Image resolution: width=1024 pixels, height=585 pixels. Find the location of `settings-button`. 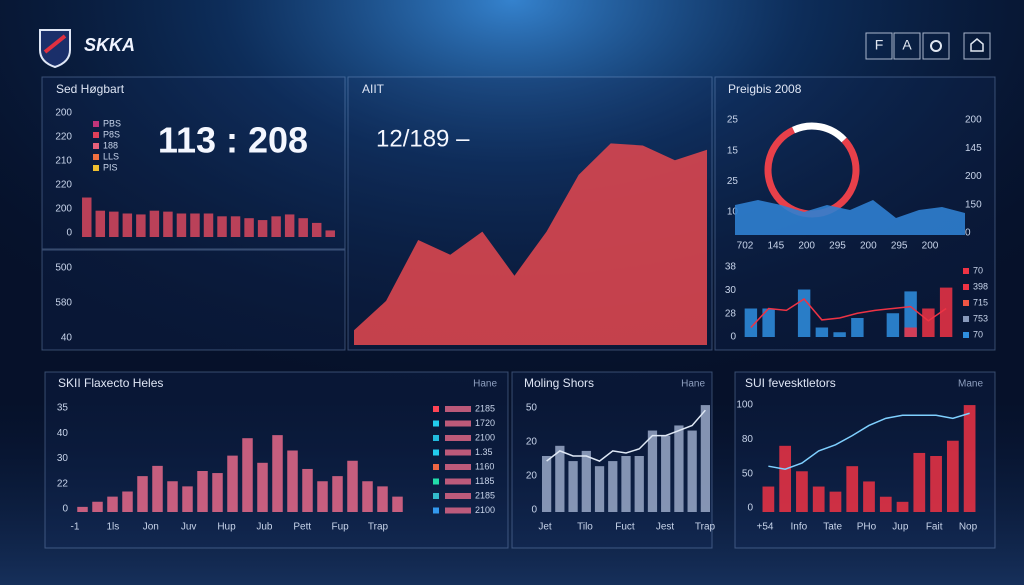

settings-button is located at coordinates (936, 46).